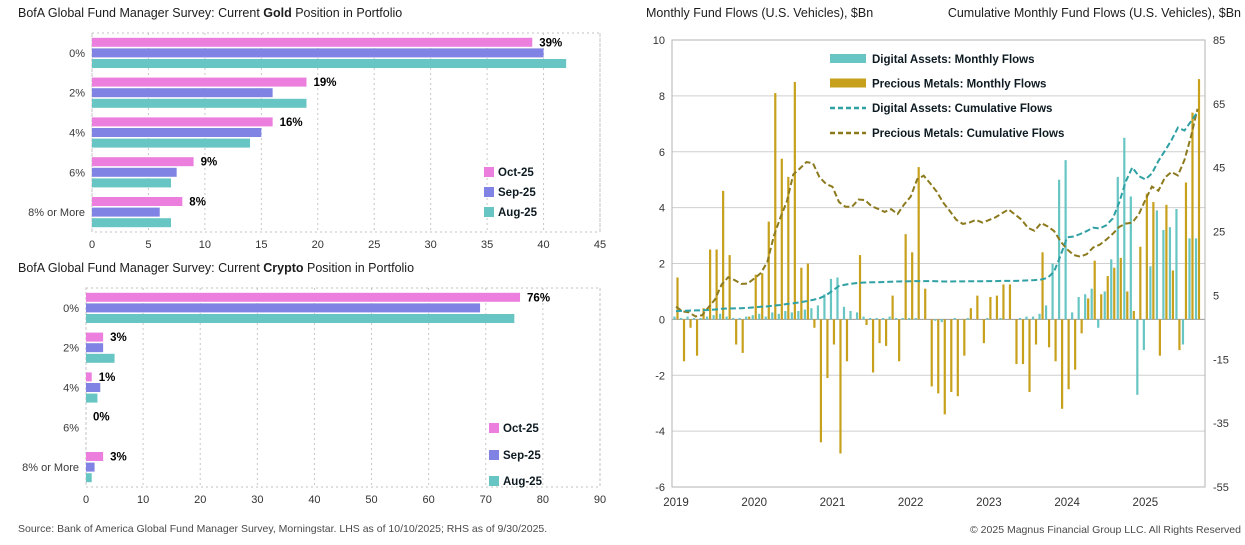 The width and height of the screenshot is (1245, 545). Describe the element at coordinates (1219, 105) in the screenshot. I see `svg-text: 65` at that location.